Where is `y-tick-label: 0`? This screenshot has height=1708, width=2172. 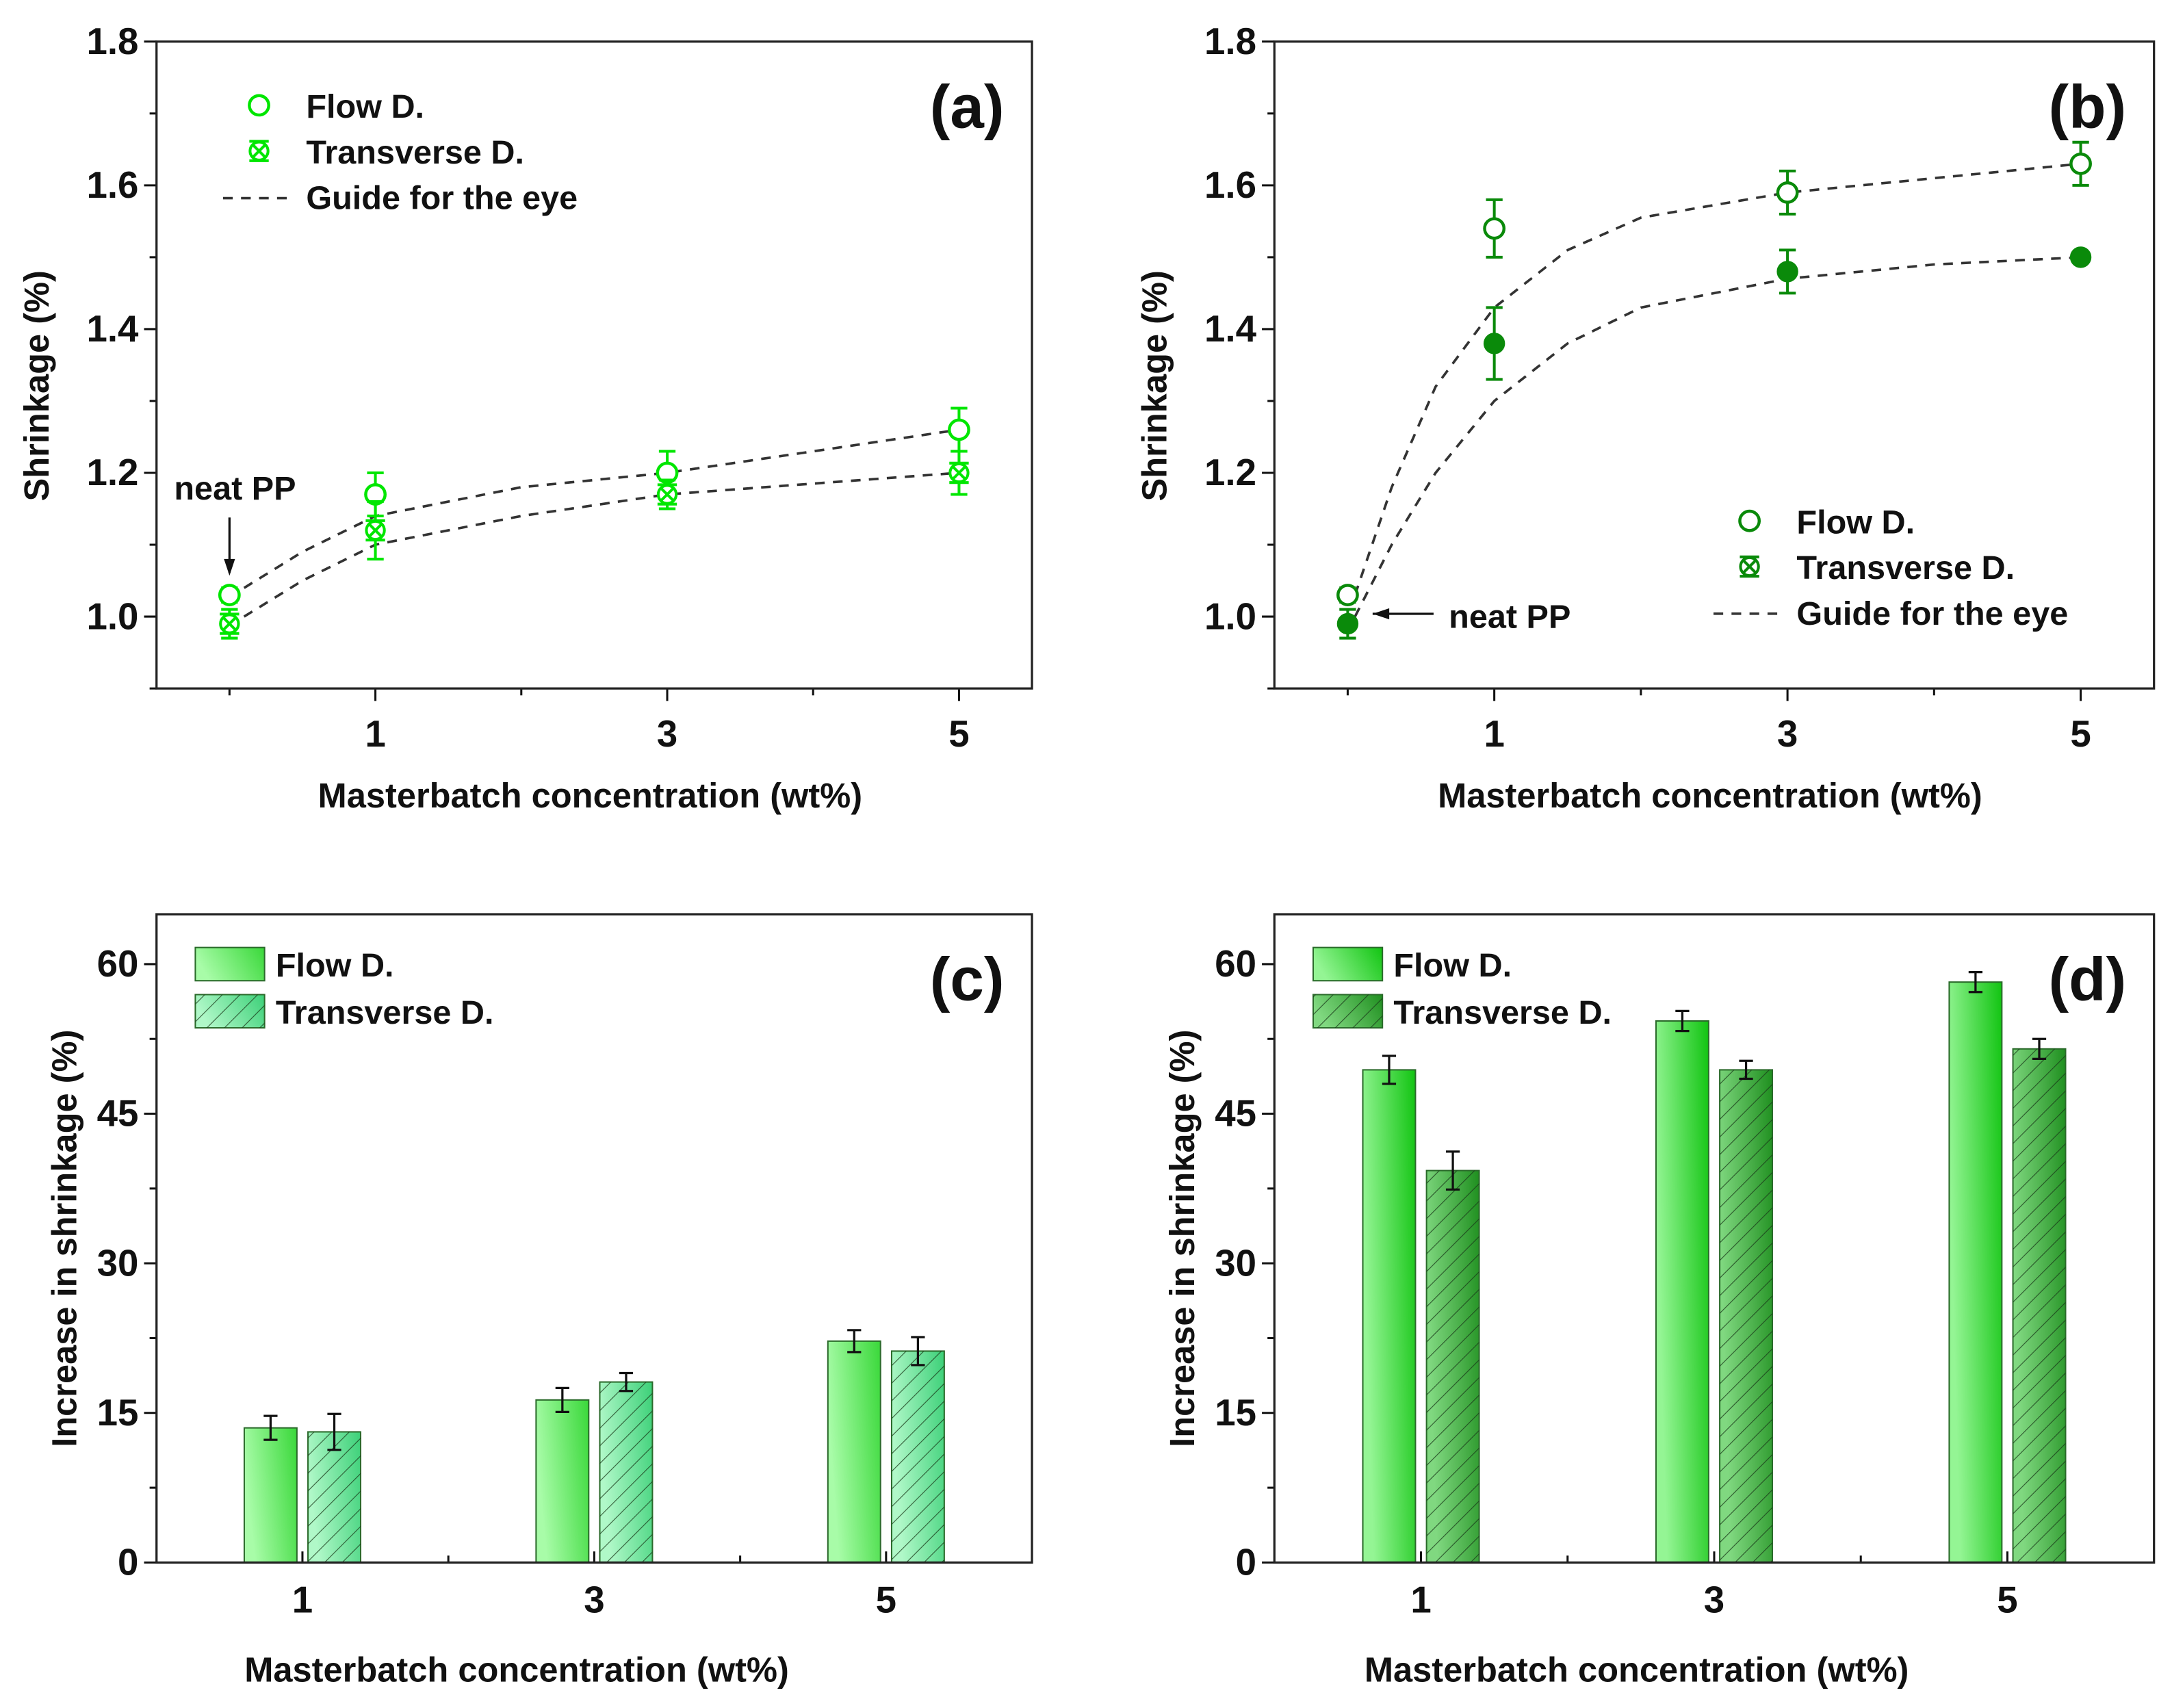
y-tick-label: 0 is located at coordinates (1246, 1563).